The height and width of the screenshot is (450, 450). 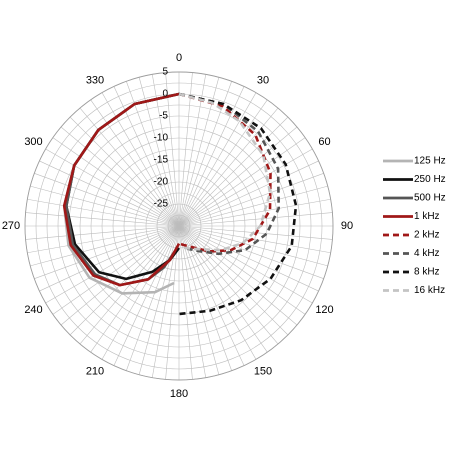 What do you see at coordinates (263, 81) in the screenshot?
I see `angle-tick-label: 30` at bounding box center [263, 81].